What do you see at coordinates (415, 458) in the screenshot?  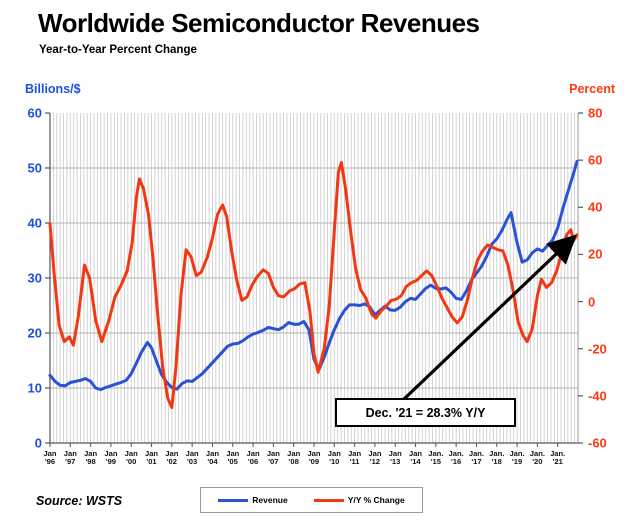 I see `x-tick-label: Jan '14` at bounding box center [415, 458].